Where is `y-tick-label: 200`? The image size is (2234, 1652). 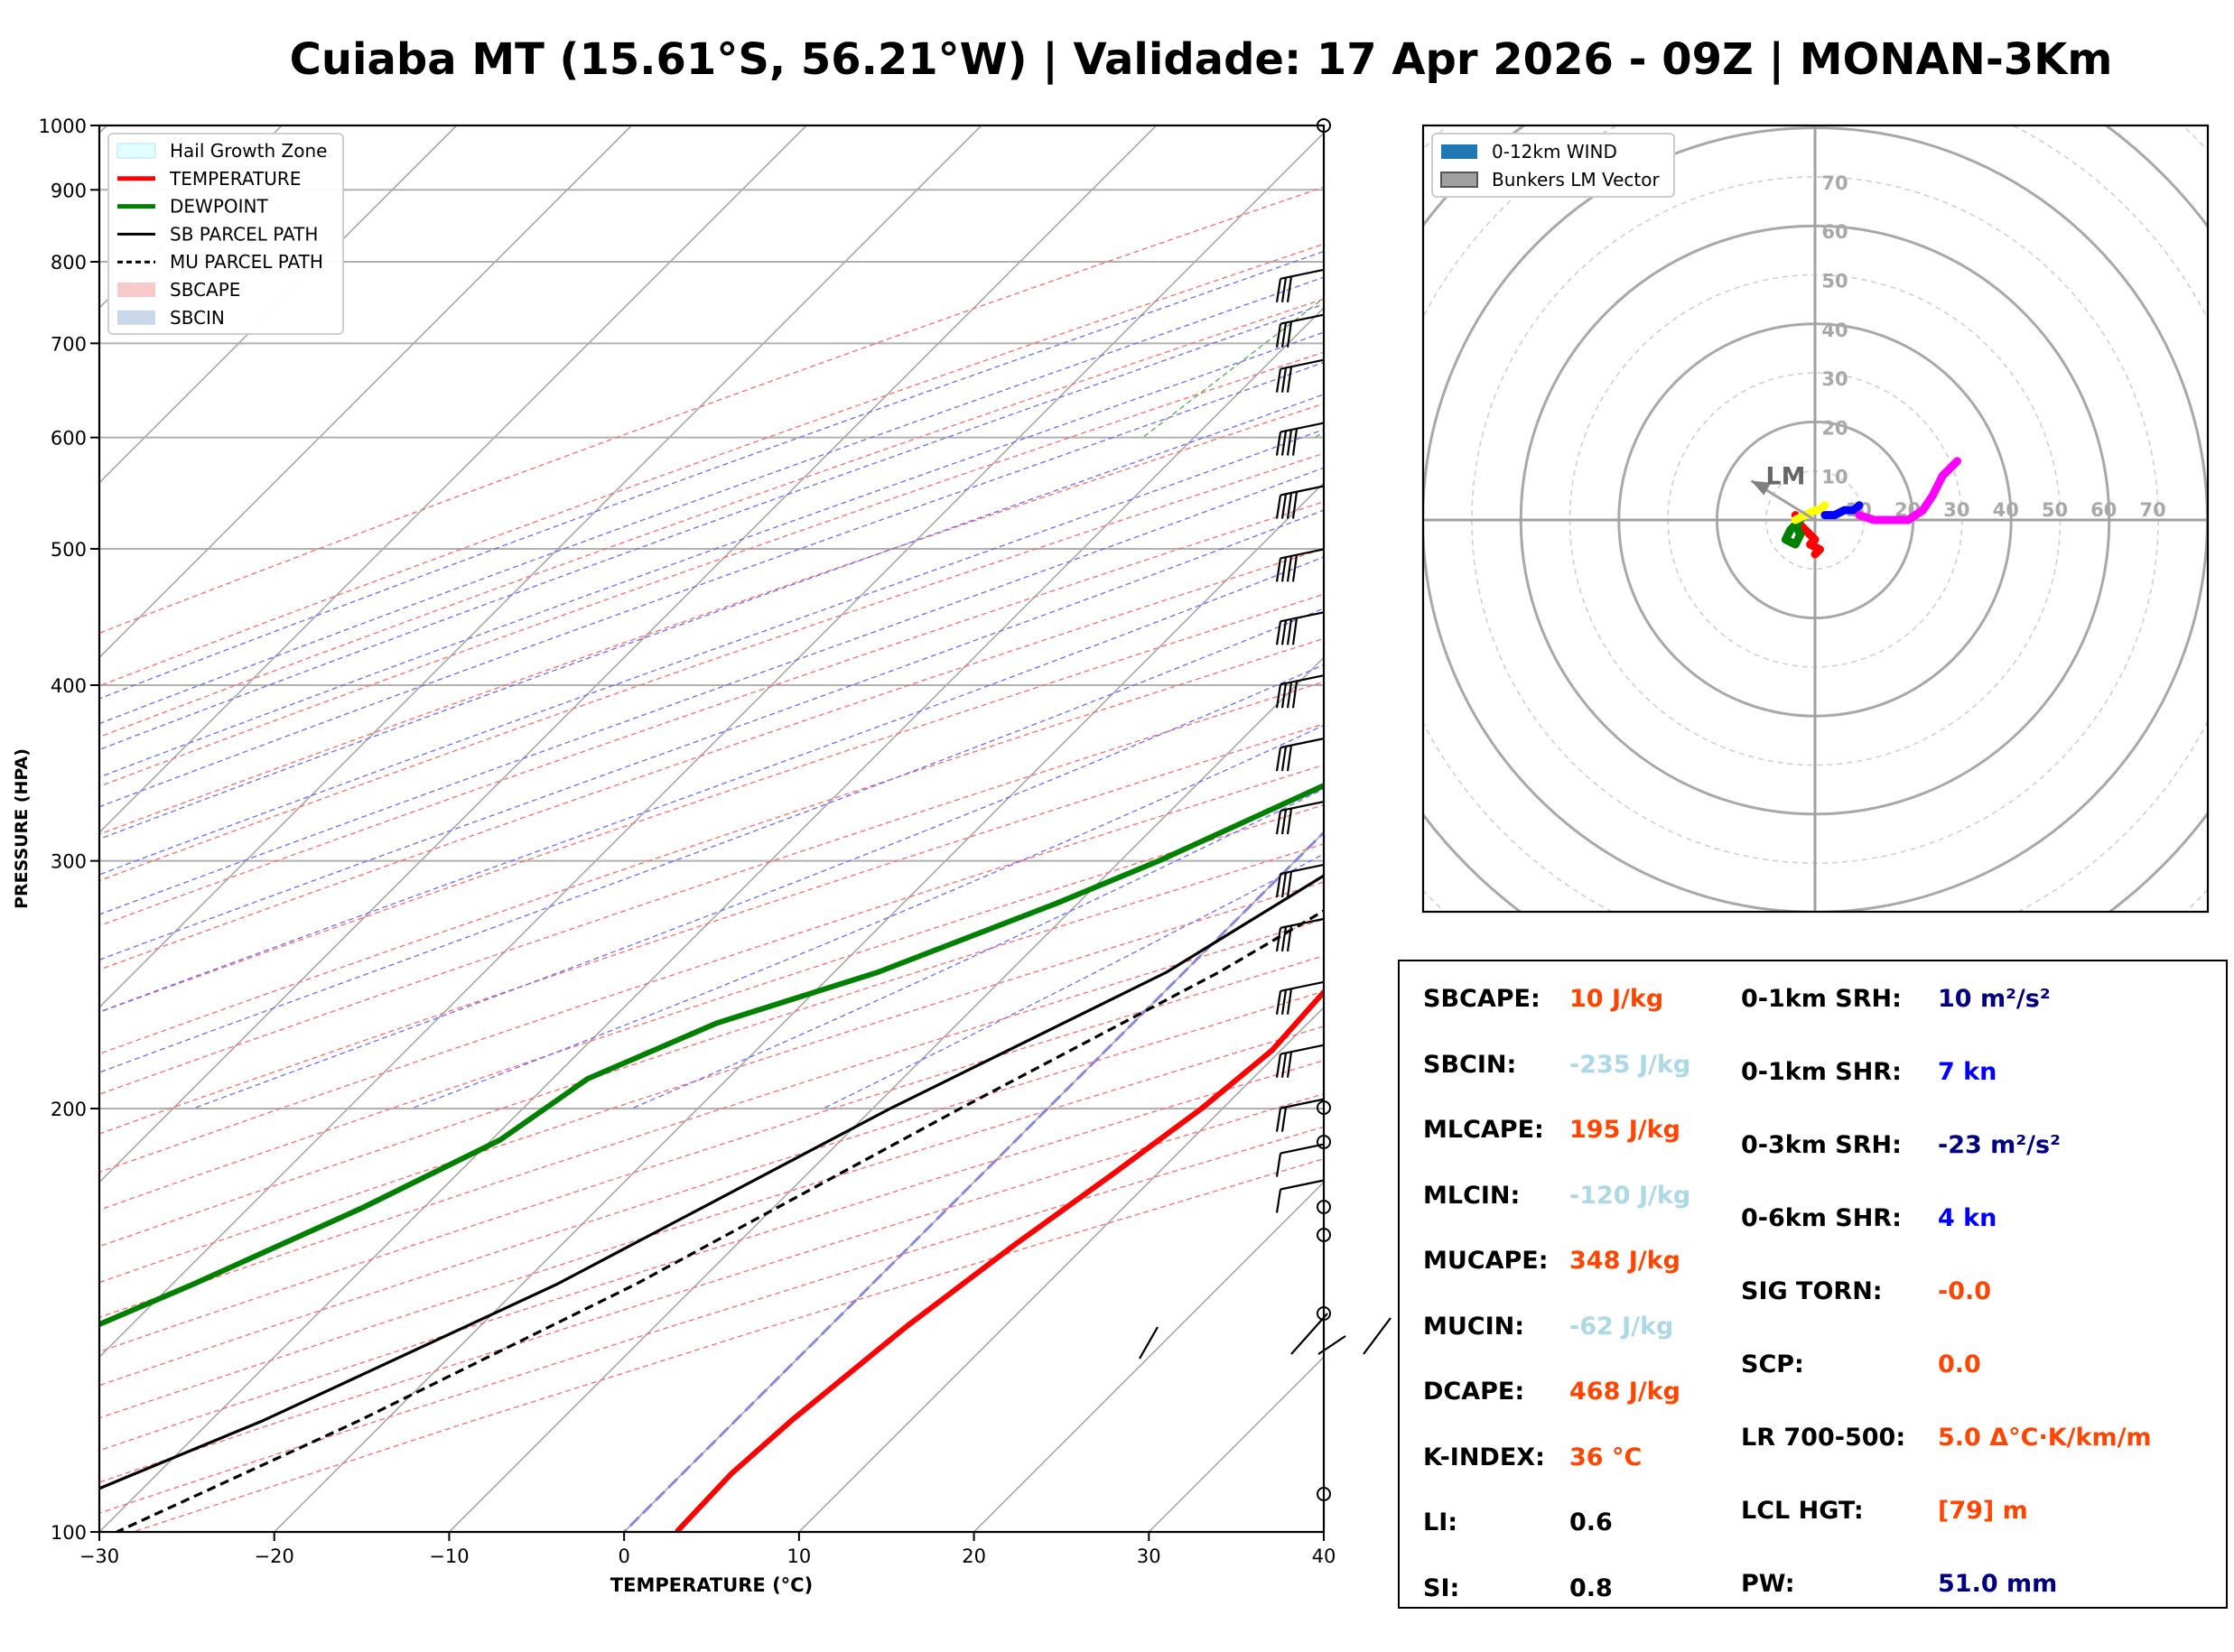
y-tick-label: 200 is located at coordinates (69, 1109).